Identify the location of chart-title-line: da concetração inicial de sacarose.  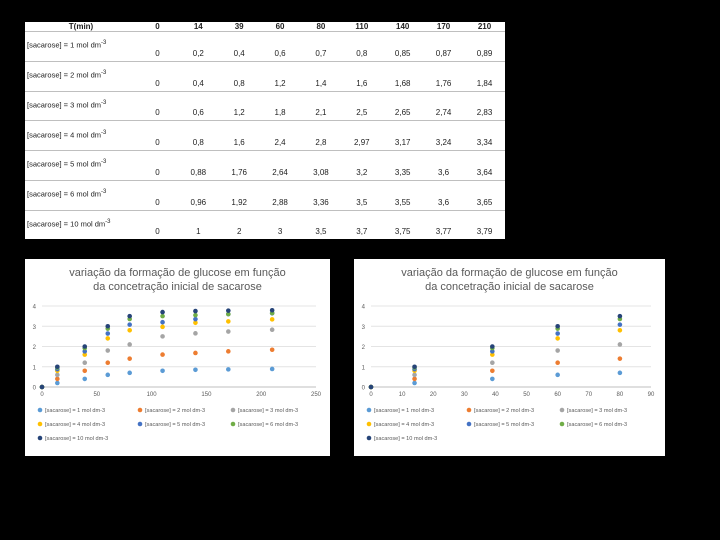
(177, 287).